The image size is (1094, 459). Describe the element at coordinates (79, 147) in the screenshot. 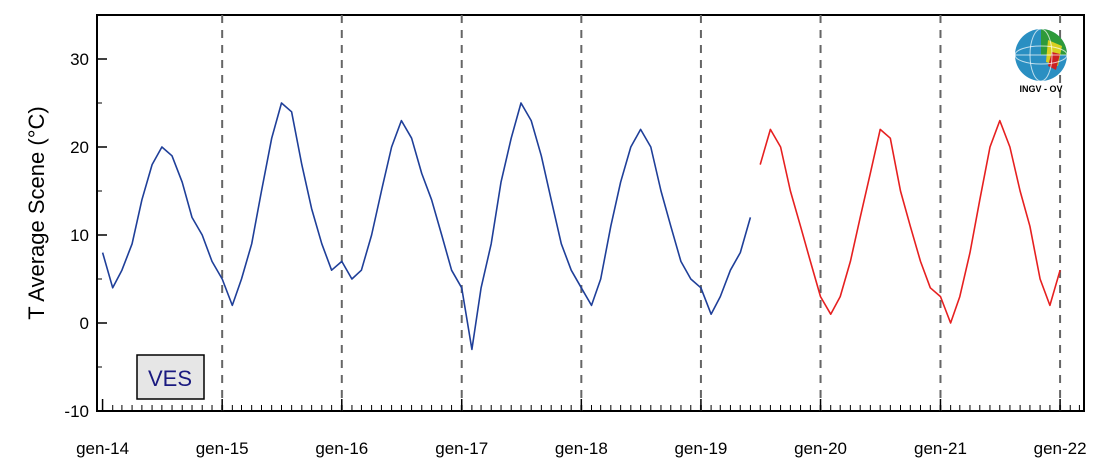

I see `y-tick-label: 20` at that location.